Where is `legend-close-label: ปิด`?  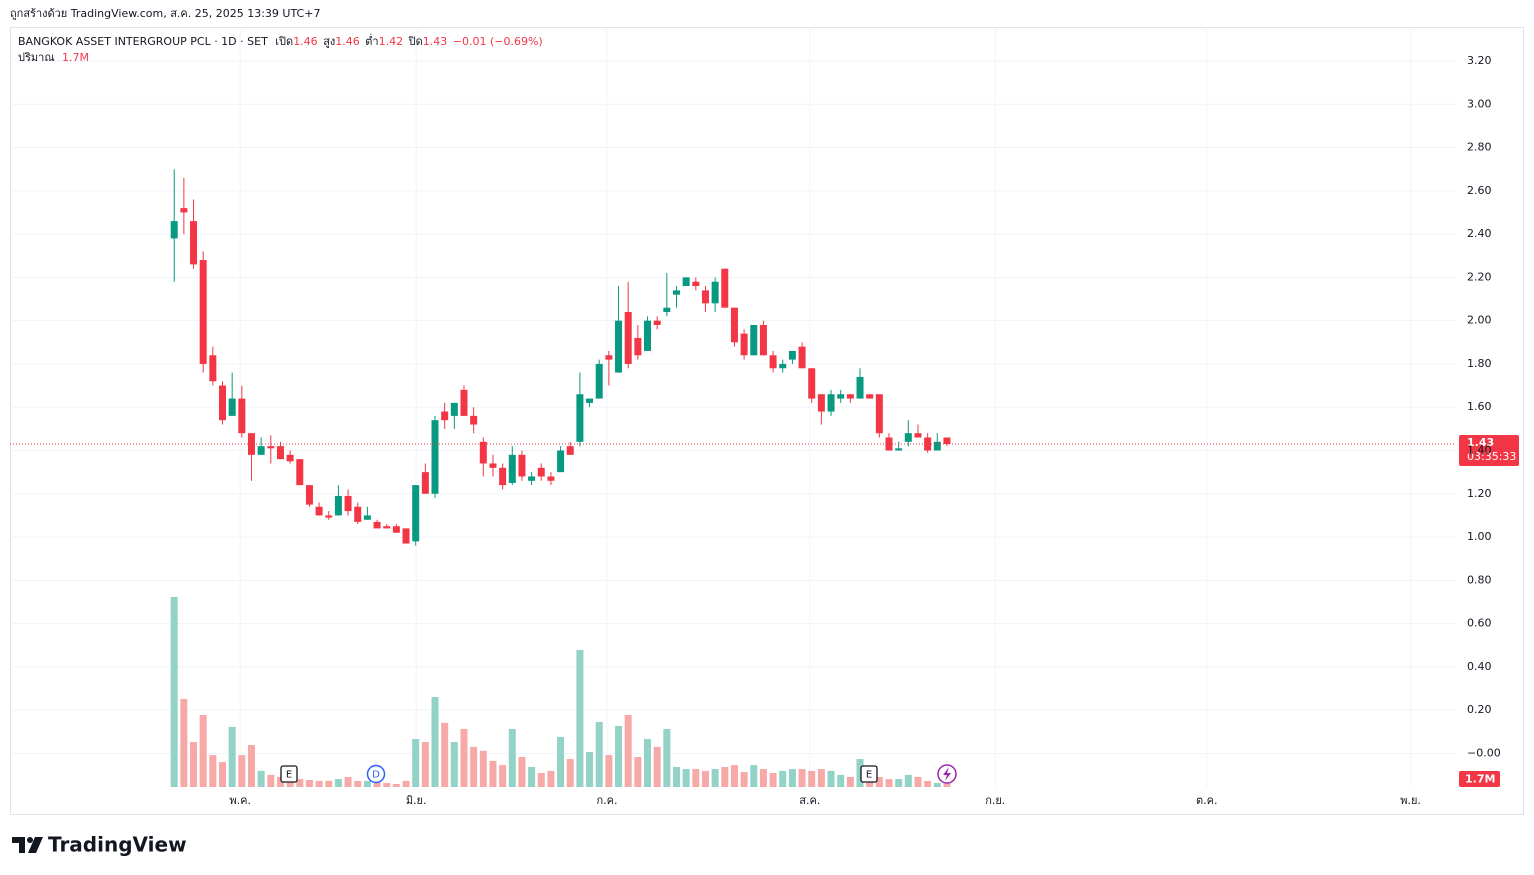
legend-close-label: ปิด is located at coordinates (415, 41).